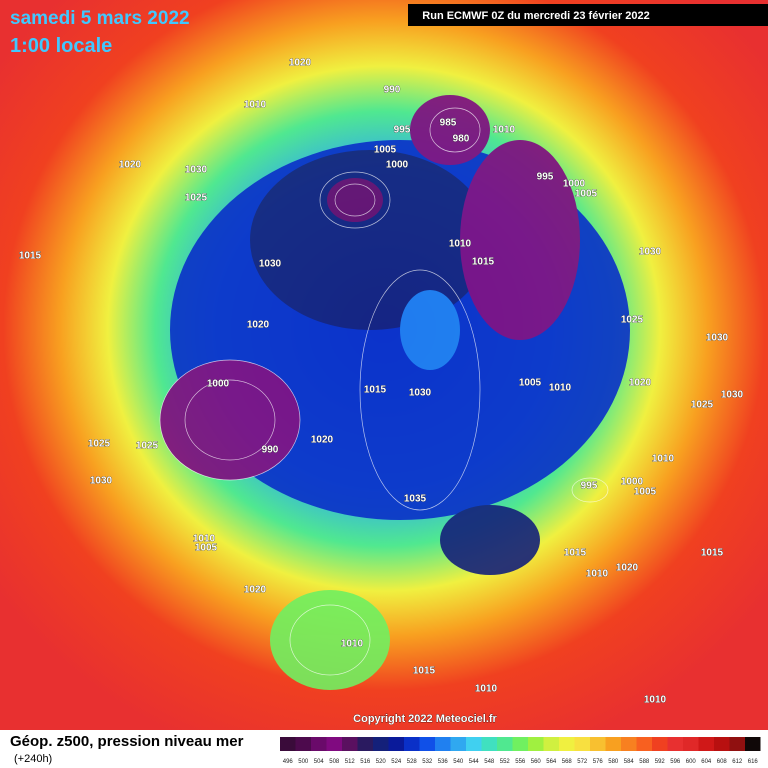  What do you see at coordinates (613, 762) in the screenshot?
I see `scale-label: 580` at bounding box center [613, 762].